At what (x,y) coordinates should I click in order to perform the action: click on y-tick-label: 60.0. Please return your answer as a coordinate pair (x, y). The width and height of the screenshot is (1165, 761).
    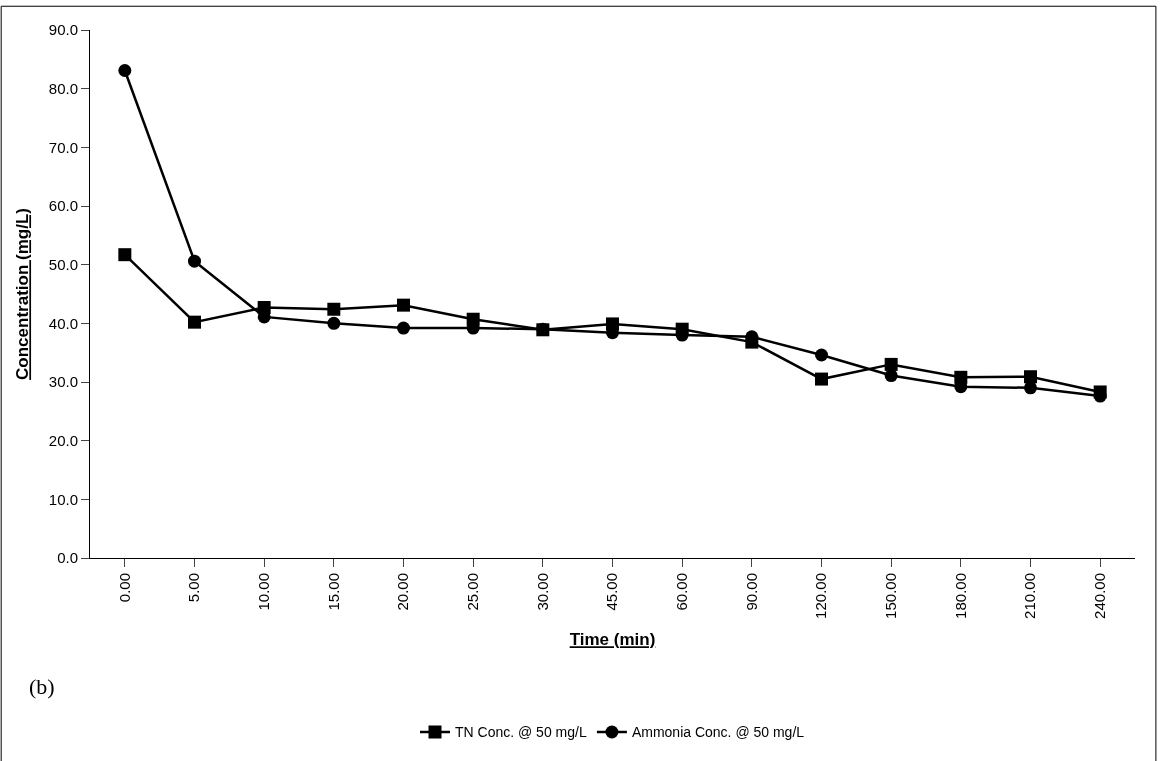
    Looking at the image, I should click on (63, 206).